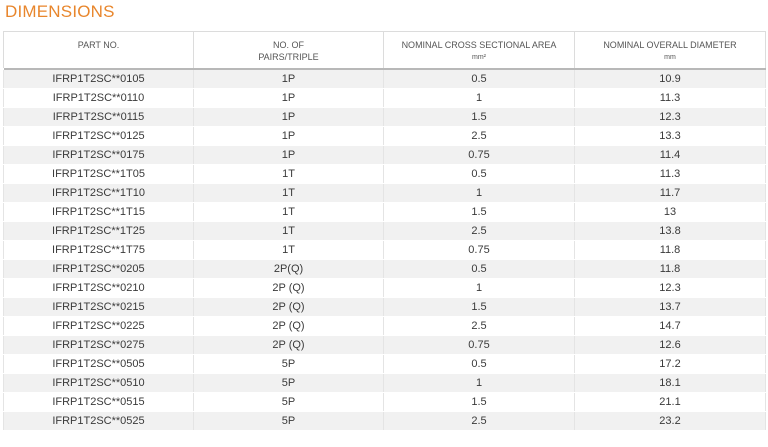  I want to click on table-row: IFRP1T2SC**0115 1P 1.5 12.3, so click(384, 117).